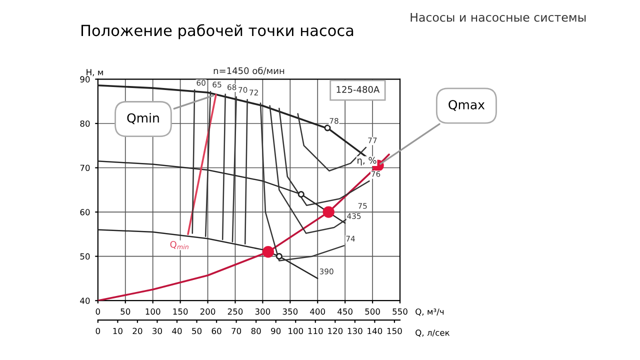  What do you see at coordinates (498, 17) in the screenshot?
I see `text: Насосы и насосные системы` at bounding box center [498, 17].